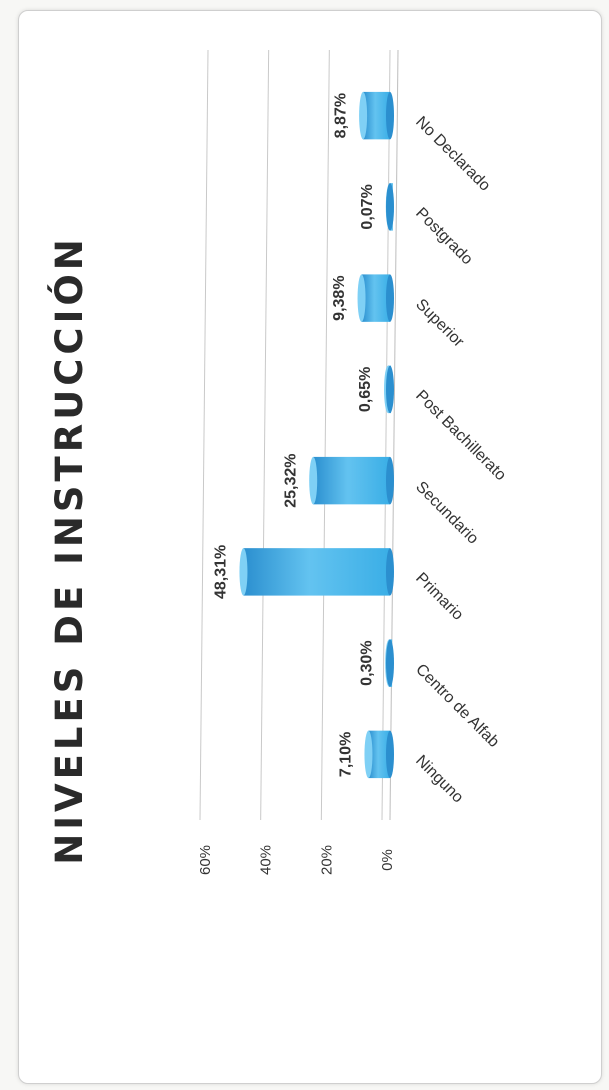 This screenshot has width=609, height=1090. I want to click on category-label: Centro de Alfab, so click(457, 706).